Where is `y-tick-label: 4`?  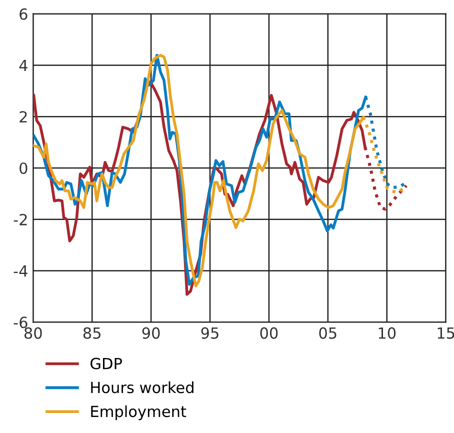 y-tick-label: 4 is located at coordinates (23, 66).